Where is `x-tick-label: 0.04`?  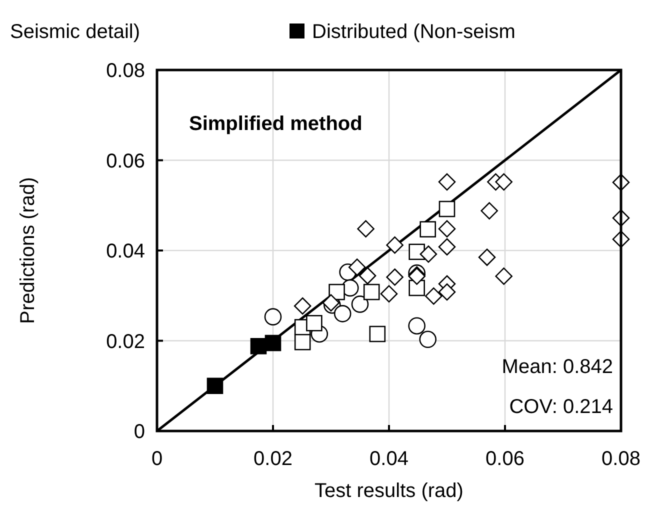 x-tick-label: 0.04 is located at coordinates (389, 459).